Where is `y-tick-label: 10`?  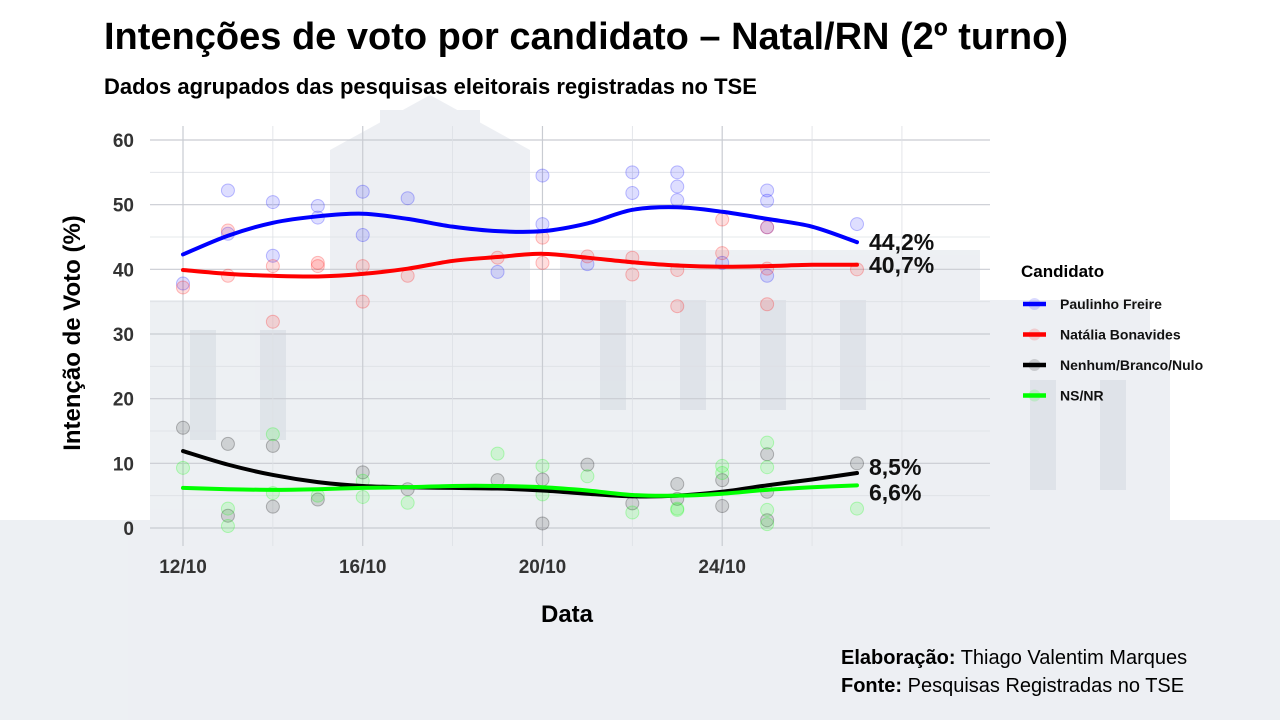
y-tick-label: 10 is located at coordinates (123, 464).